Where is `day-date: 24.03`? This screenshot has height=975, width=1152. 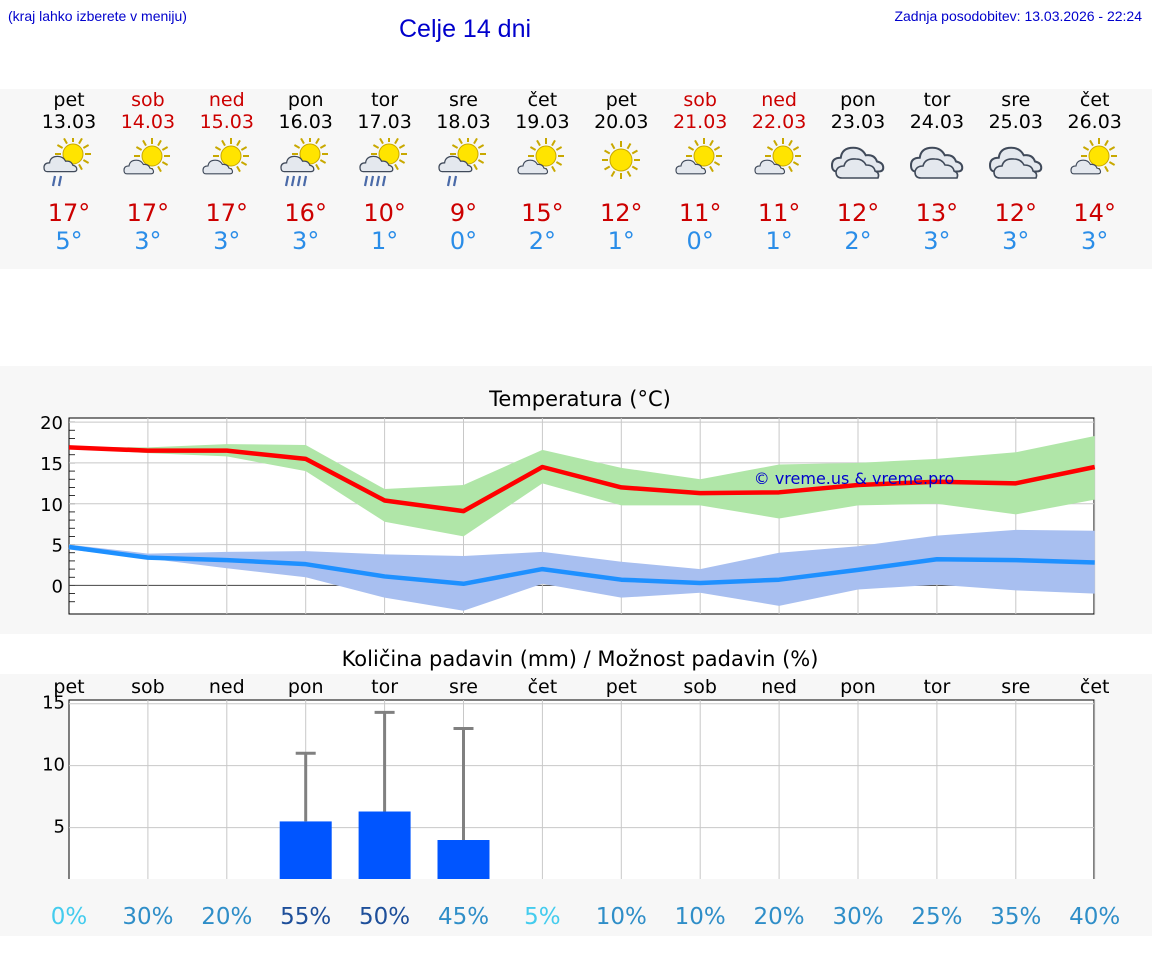 day-date: 24.03 is located at coordinates (937, 122).